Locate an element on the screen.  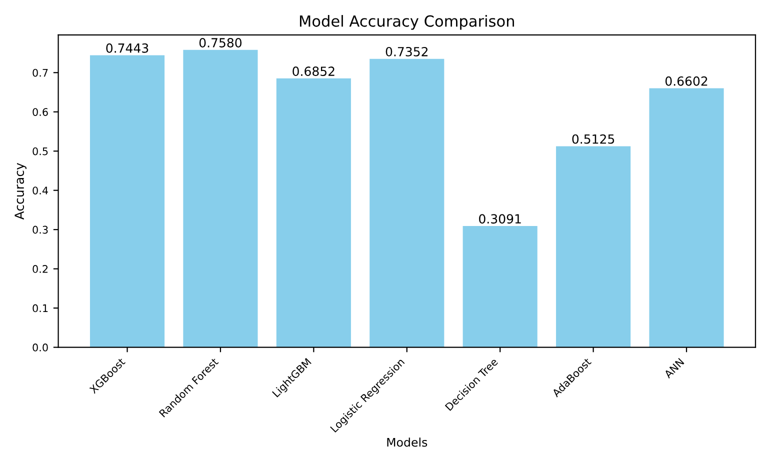
chart-title: Model Accuracy Comparison is located at coordinates (407, 22).